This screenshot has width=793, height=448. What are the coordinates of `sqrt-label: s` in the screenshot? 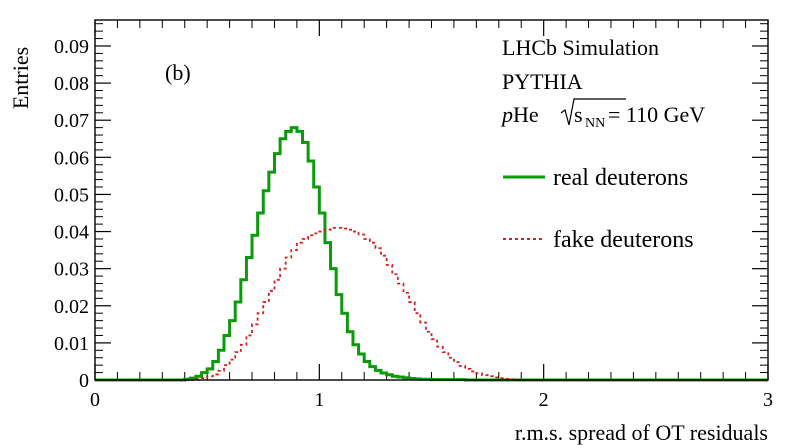 It's located at (578, 114).